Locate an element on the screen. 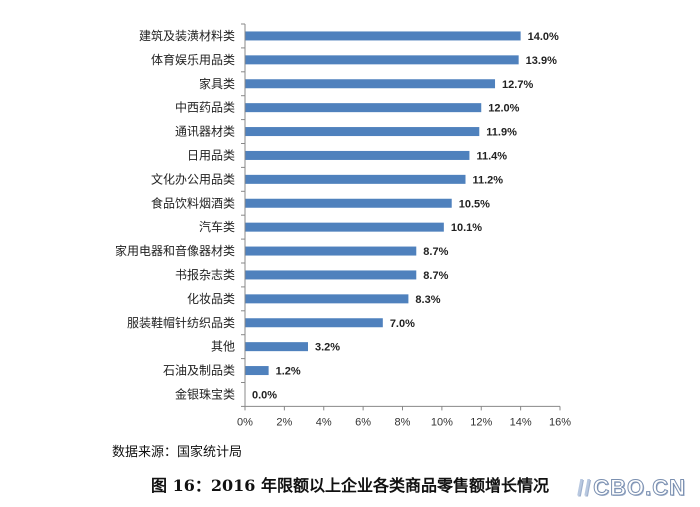 This screenshot has width=700, height=507. x-tick-label: 8% is located at coordinates (403, 422).